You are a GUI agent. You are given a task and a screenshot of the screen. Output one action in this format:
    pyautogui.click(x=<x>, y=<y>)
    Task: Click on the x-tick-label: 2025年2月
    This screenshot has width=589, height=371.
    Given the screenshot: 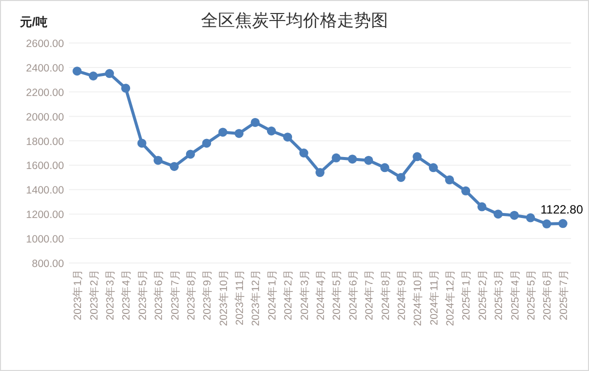 What is the action you would take?
    pyautogui.click(x=482, y=294)
    